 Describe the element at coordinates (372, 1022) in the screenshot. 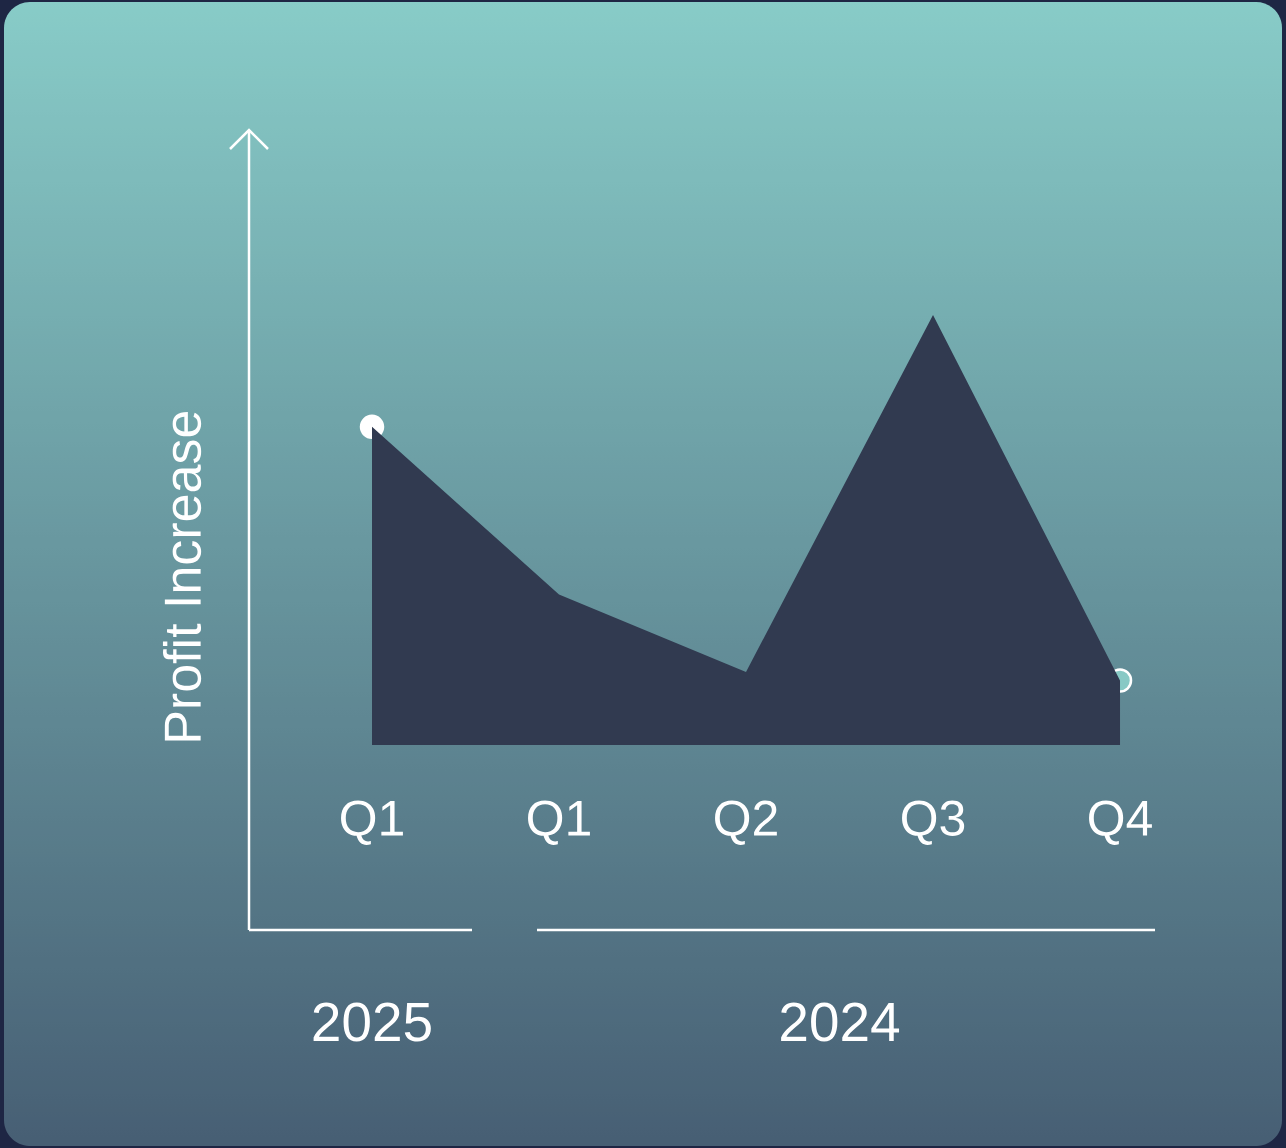

I see `text: 2025` at that location.